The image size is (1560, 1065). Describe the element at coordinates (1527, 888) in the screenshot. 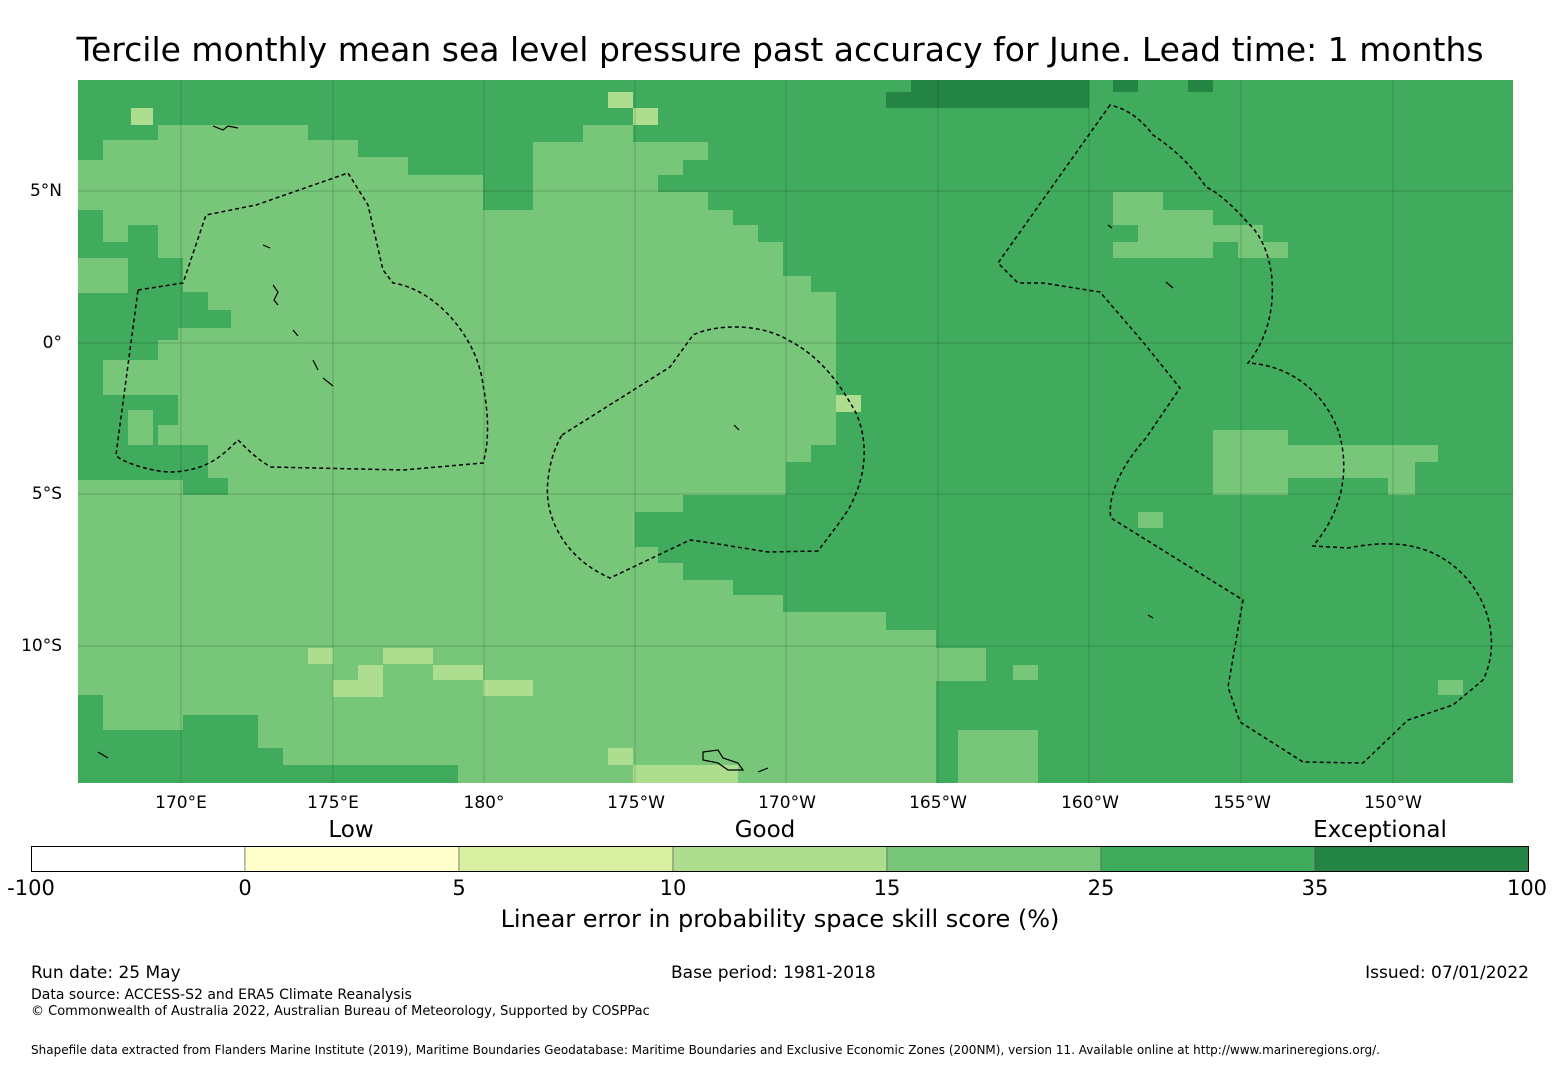

I see `colorbar-tick: 100` at that location.